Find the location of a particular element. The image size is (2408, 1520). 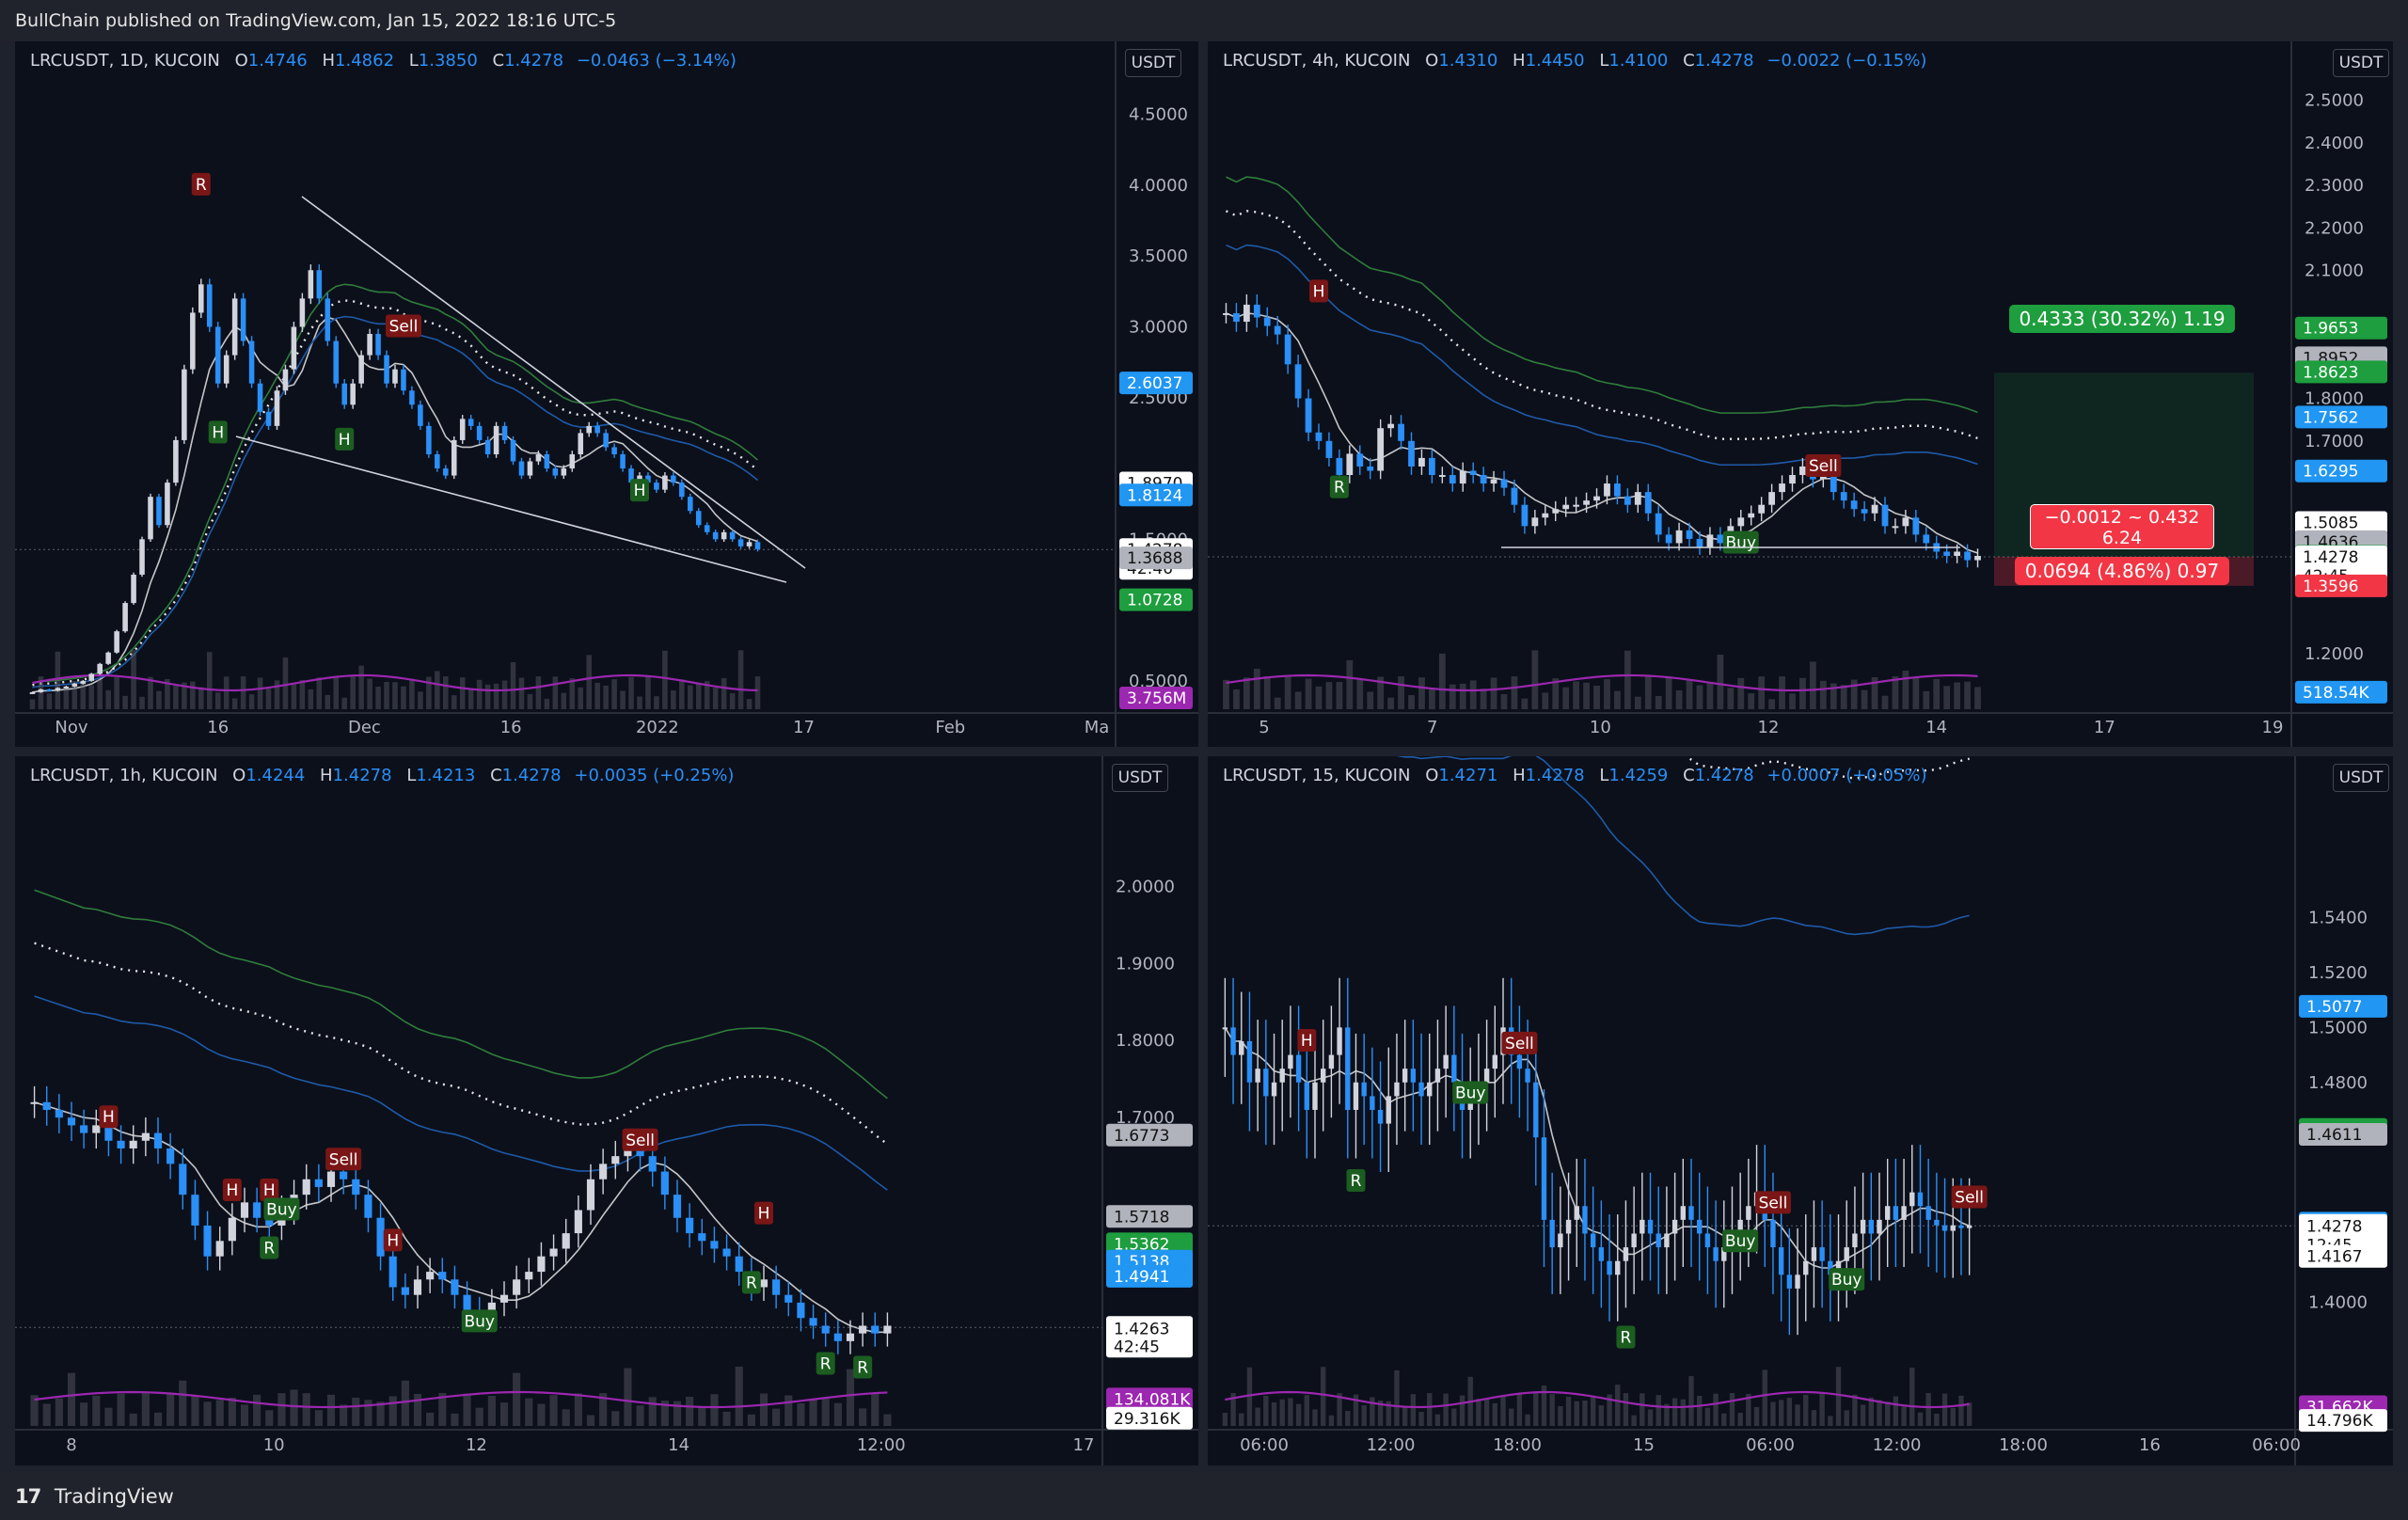

ma-slow-line is located at coordinates (461, 1093).